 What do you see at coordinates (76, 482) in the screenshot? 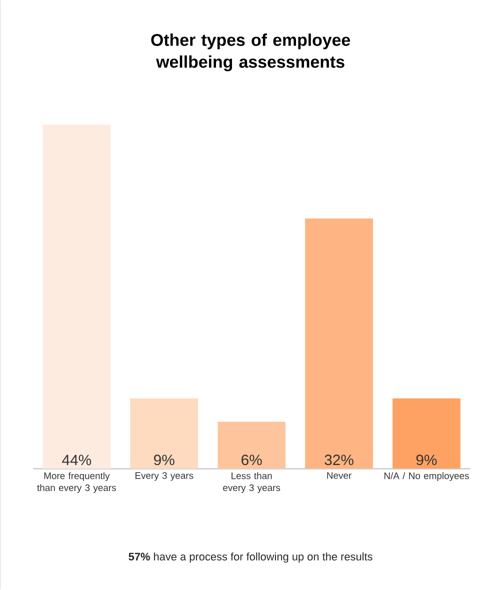
I see `x-tick-label: More frequently than every 3 years` at bounding box center [76, 482].